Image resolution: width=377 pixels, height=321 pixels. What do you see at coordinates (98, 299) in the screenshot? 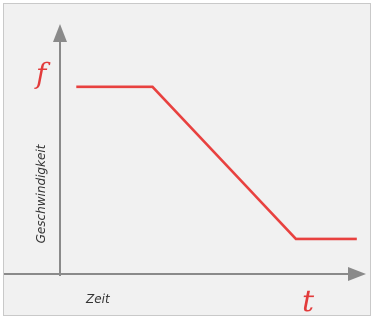
I see `x-axis-label: Zeit` at bounding box center [98, 299].